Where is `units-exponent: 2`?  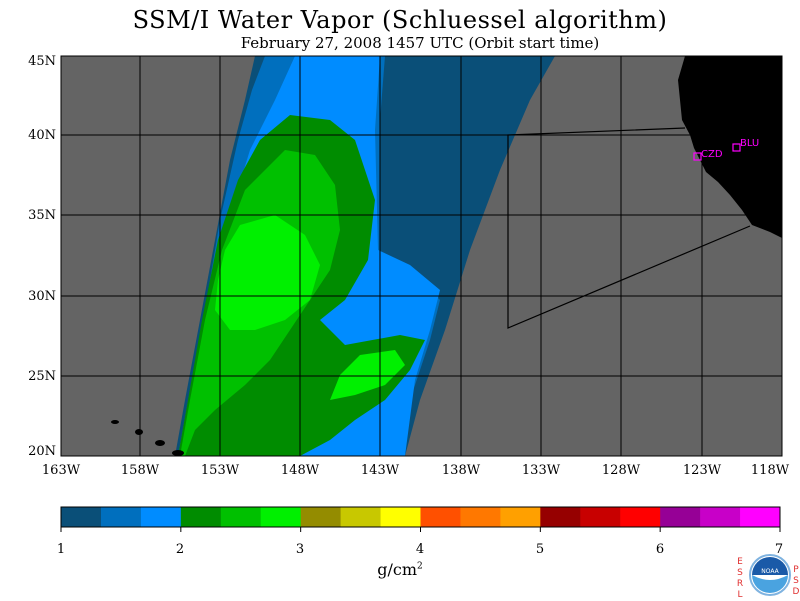
units-exponent: 2 is located at coordinates (420, 566).